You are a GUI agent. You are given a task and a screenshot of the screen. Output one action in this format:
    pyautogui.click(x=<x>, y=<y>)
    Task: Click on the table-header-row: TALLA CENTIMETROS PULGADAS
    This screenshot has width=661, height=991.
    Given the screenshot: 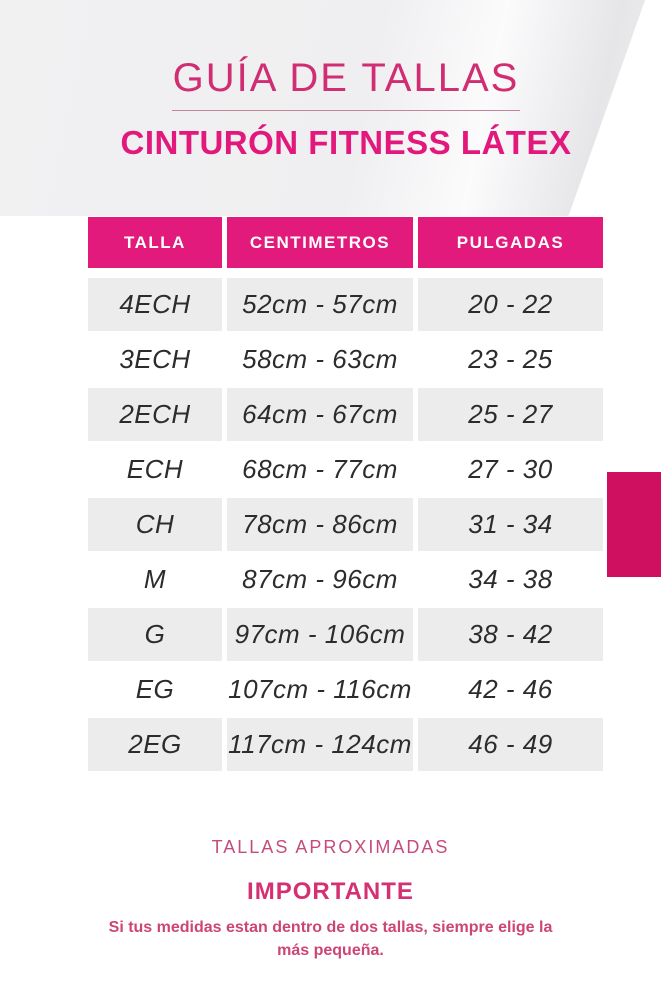 What is the action you would take?
    pyautogui.click(x=345, y=242)
    